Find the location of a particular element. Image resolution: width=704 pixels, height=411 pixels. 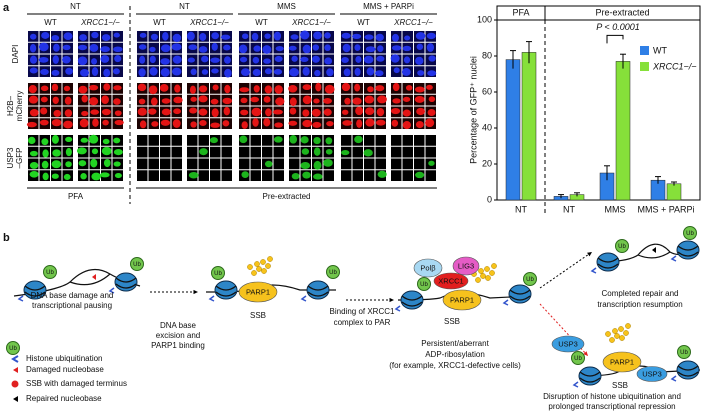

genotype-label: XRCC1−/− is located at coordinates (209, 22).